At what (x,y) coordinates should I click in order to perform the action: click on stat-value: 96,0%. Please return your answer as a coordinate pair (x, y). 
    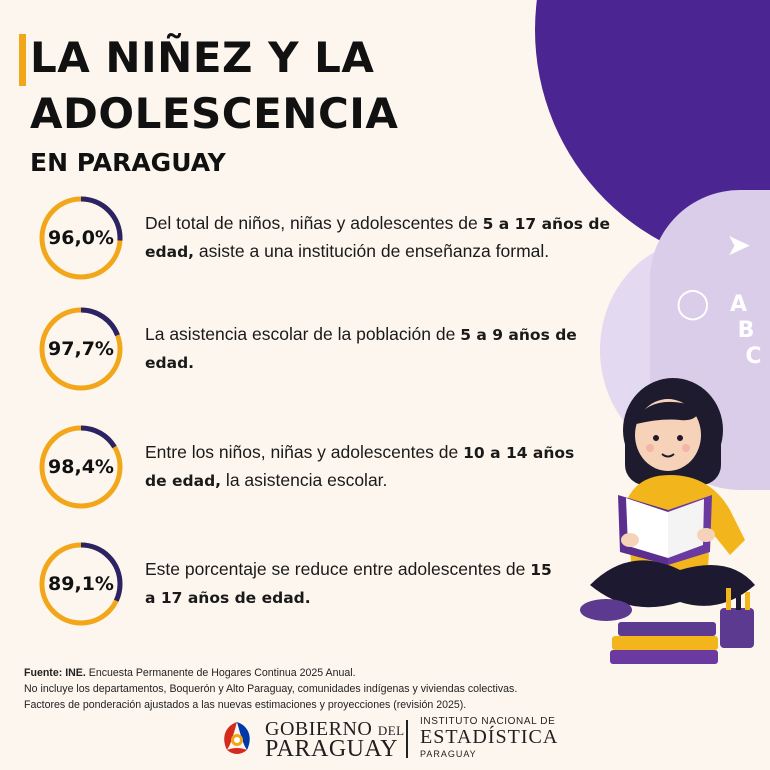
    Looking at the image, I should click on (81, 238).